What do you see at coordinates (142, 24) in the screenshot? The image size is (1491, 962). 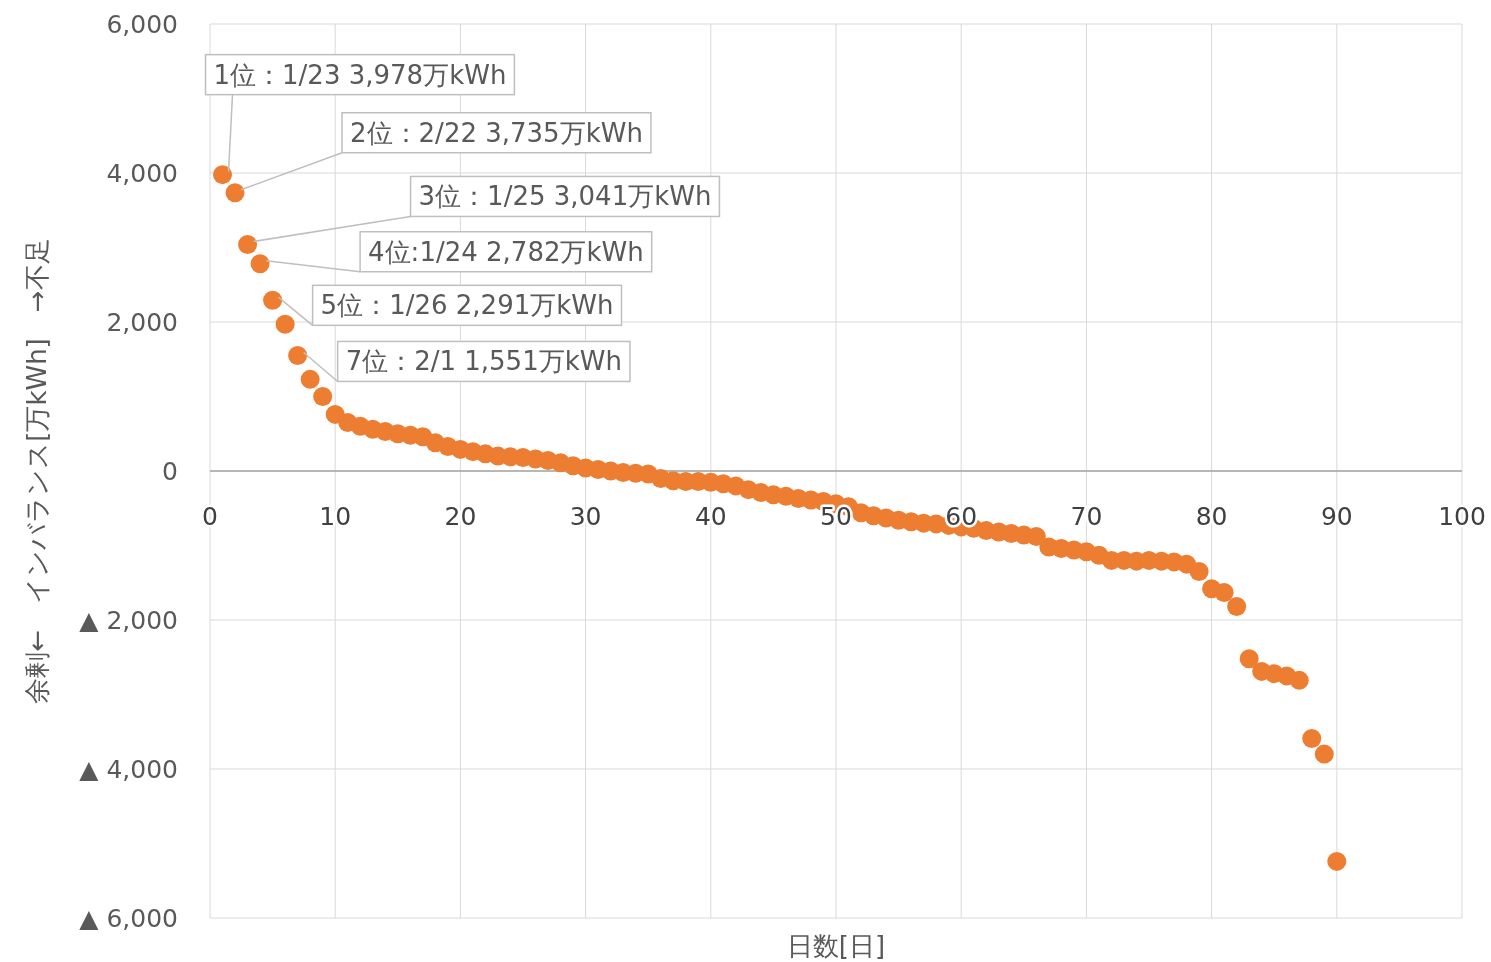 I see `y-tick-label: 6,000` at bounding box center [142, 24].